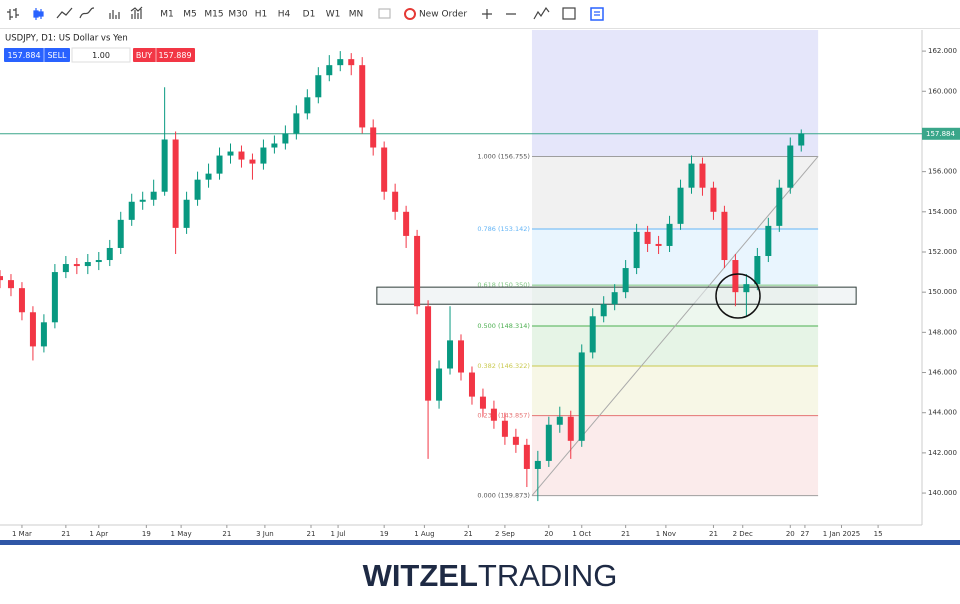  What do you see at coordinates (675, 93) in the screenshot?
I see `fib-top-zone` at bounding box center [675, 93].